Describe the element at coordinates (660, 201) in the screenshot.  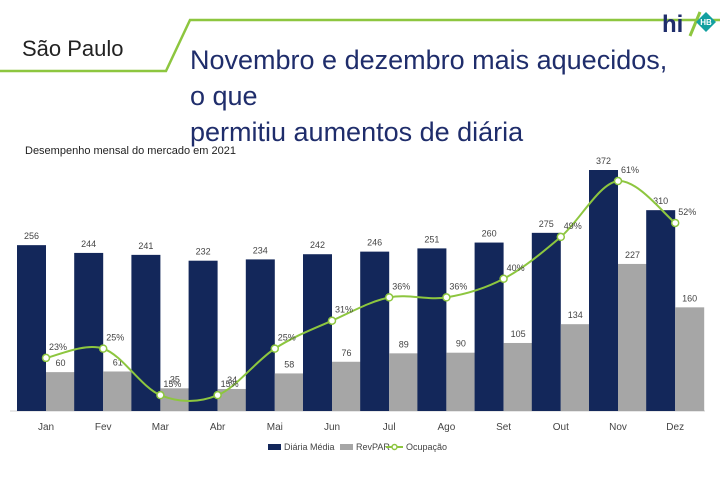
I see `data-label-diaria-media: 310` at that location.